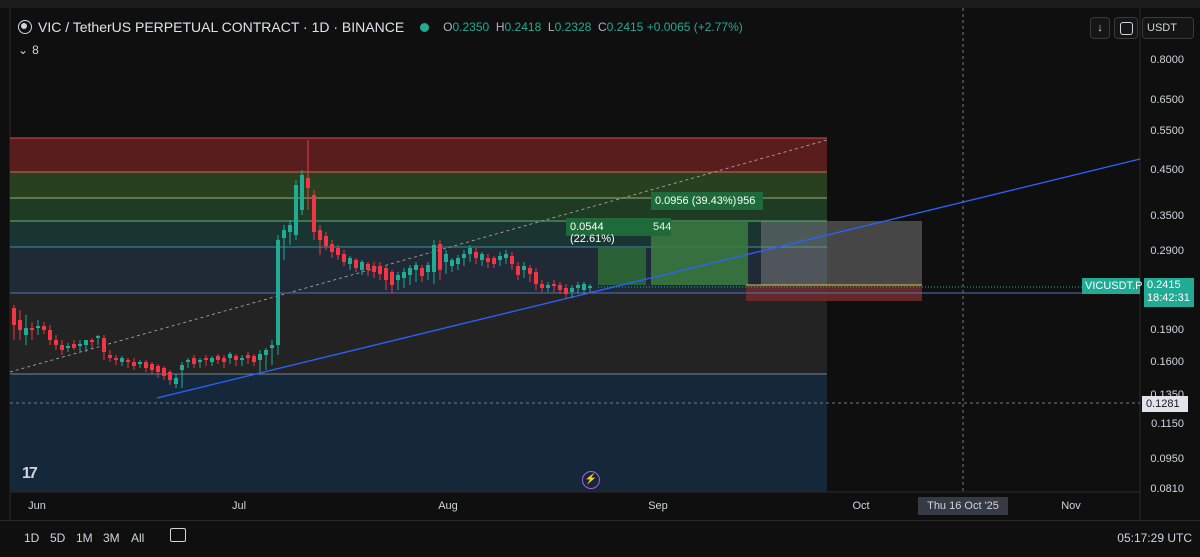 The height and width of the screenshot is (557, 1200). Describe the element at coordinates (1167, 216) in the screenshot. I see `price-tick-label: 0.3500` at that location.